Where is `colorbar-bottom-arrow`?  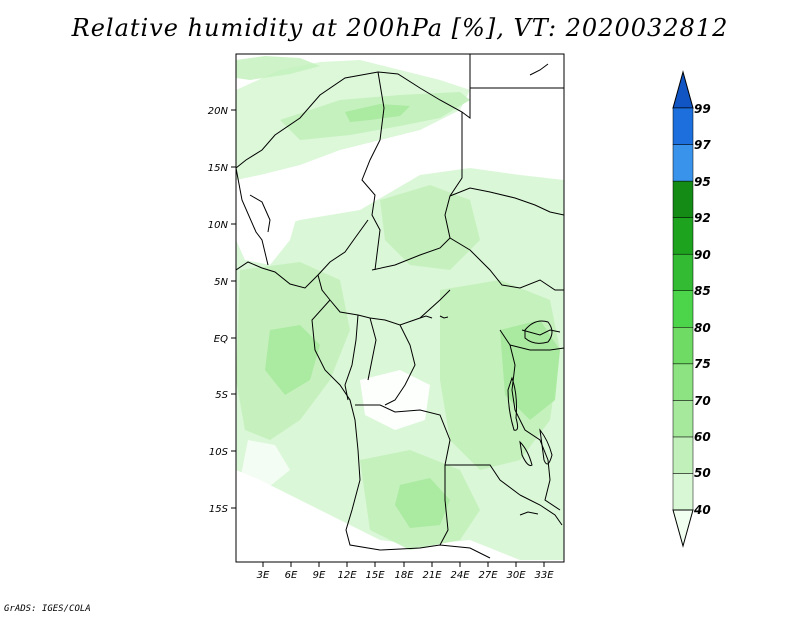
colorbar-bottom-arrow is located at coordinates (683, 528).